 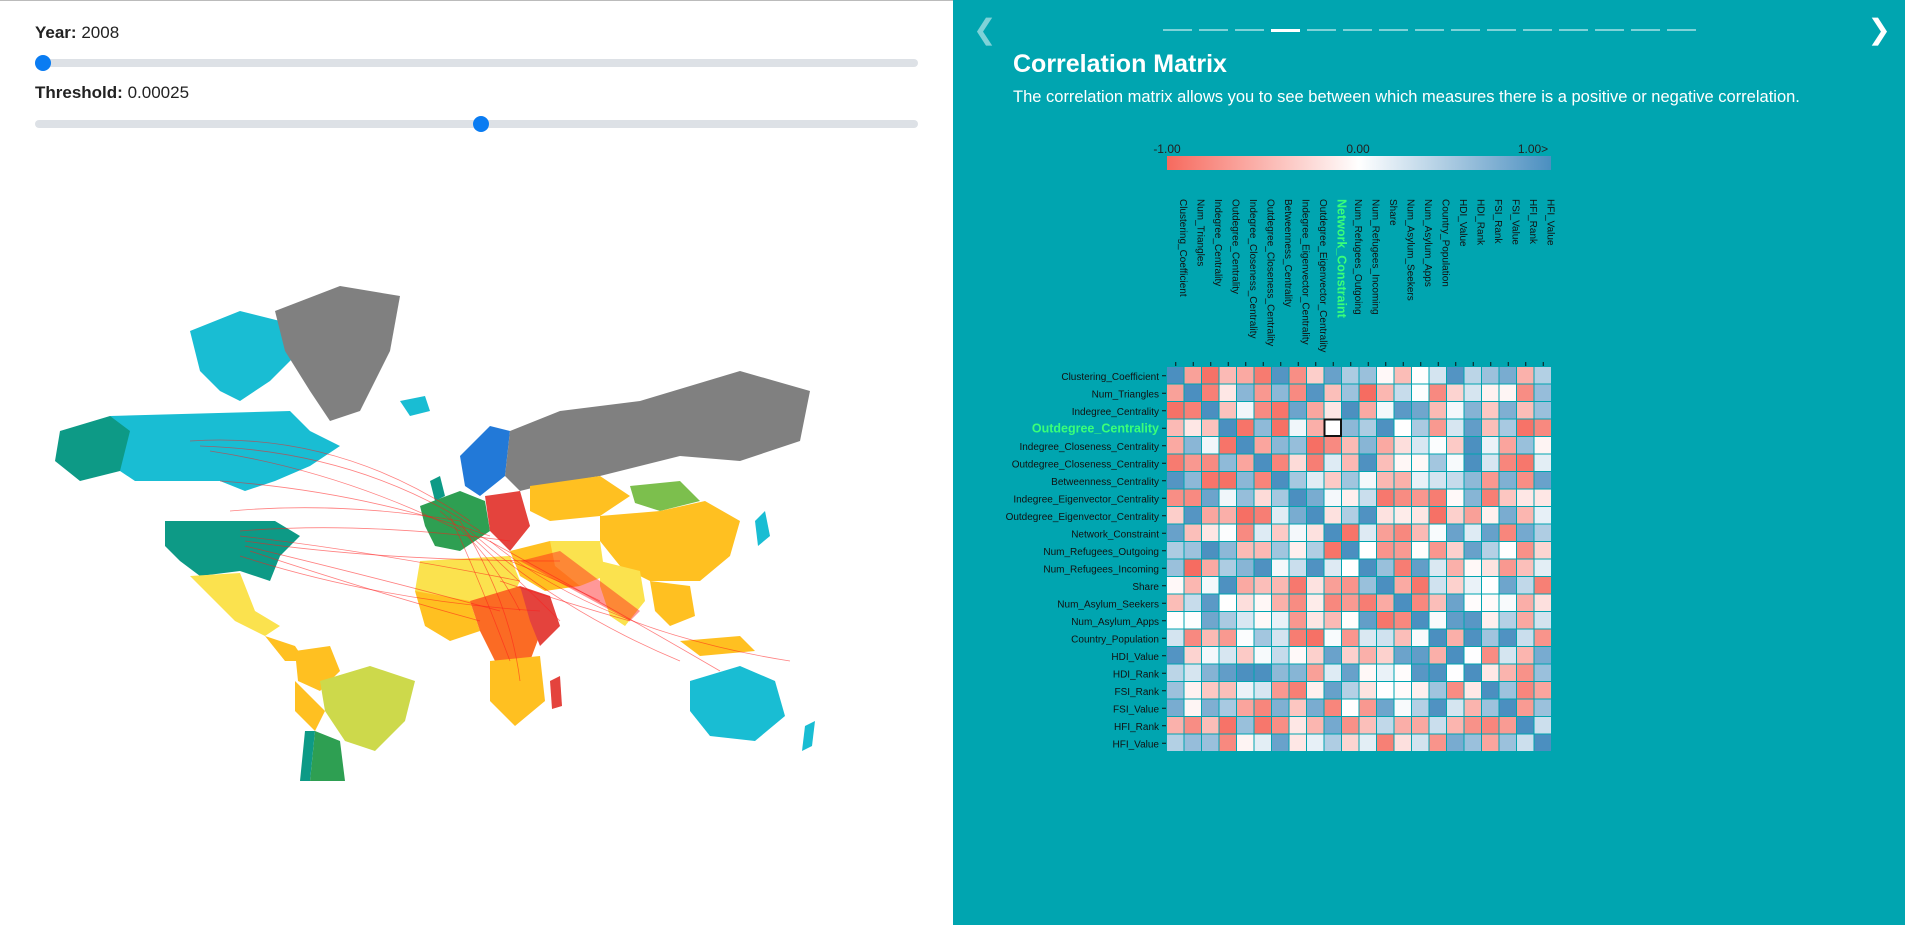 I want to click on year-slider-thumb, so click(x=43, y=63).